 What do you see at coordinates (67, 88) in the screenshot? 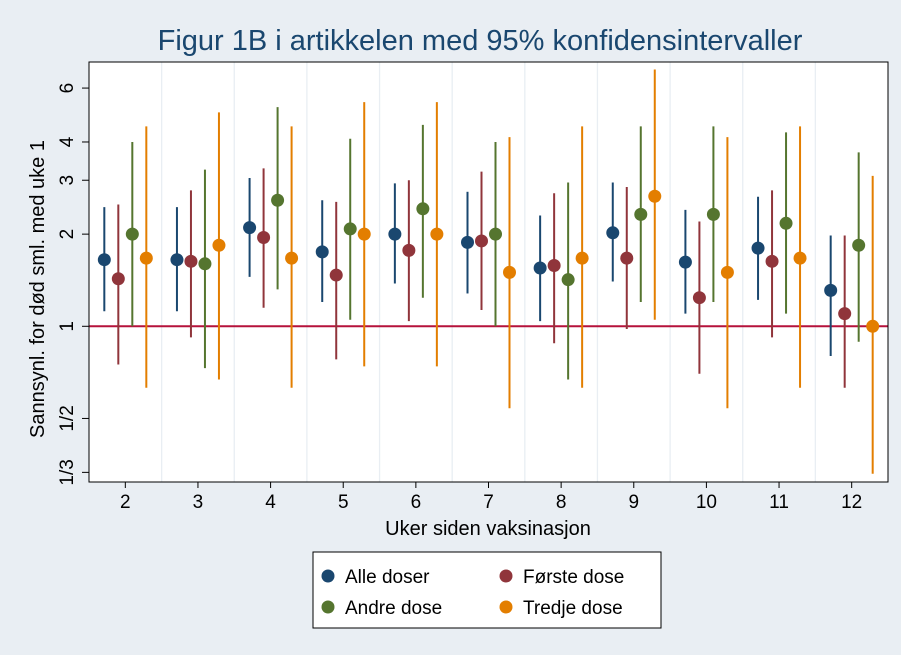
I see `y-tick-label: 6` at bounding box center [67, 88].